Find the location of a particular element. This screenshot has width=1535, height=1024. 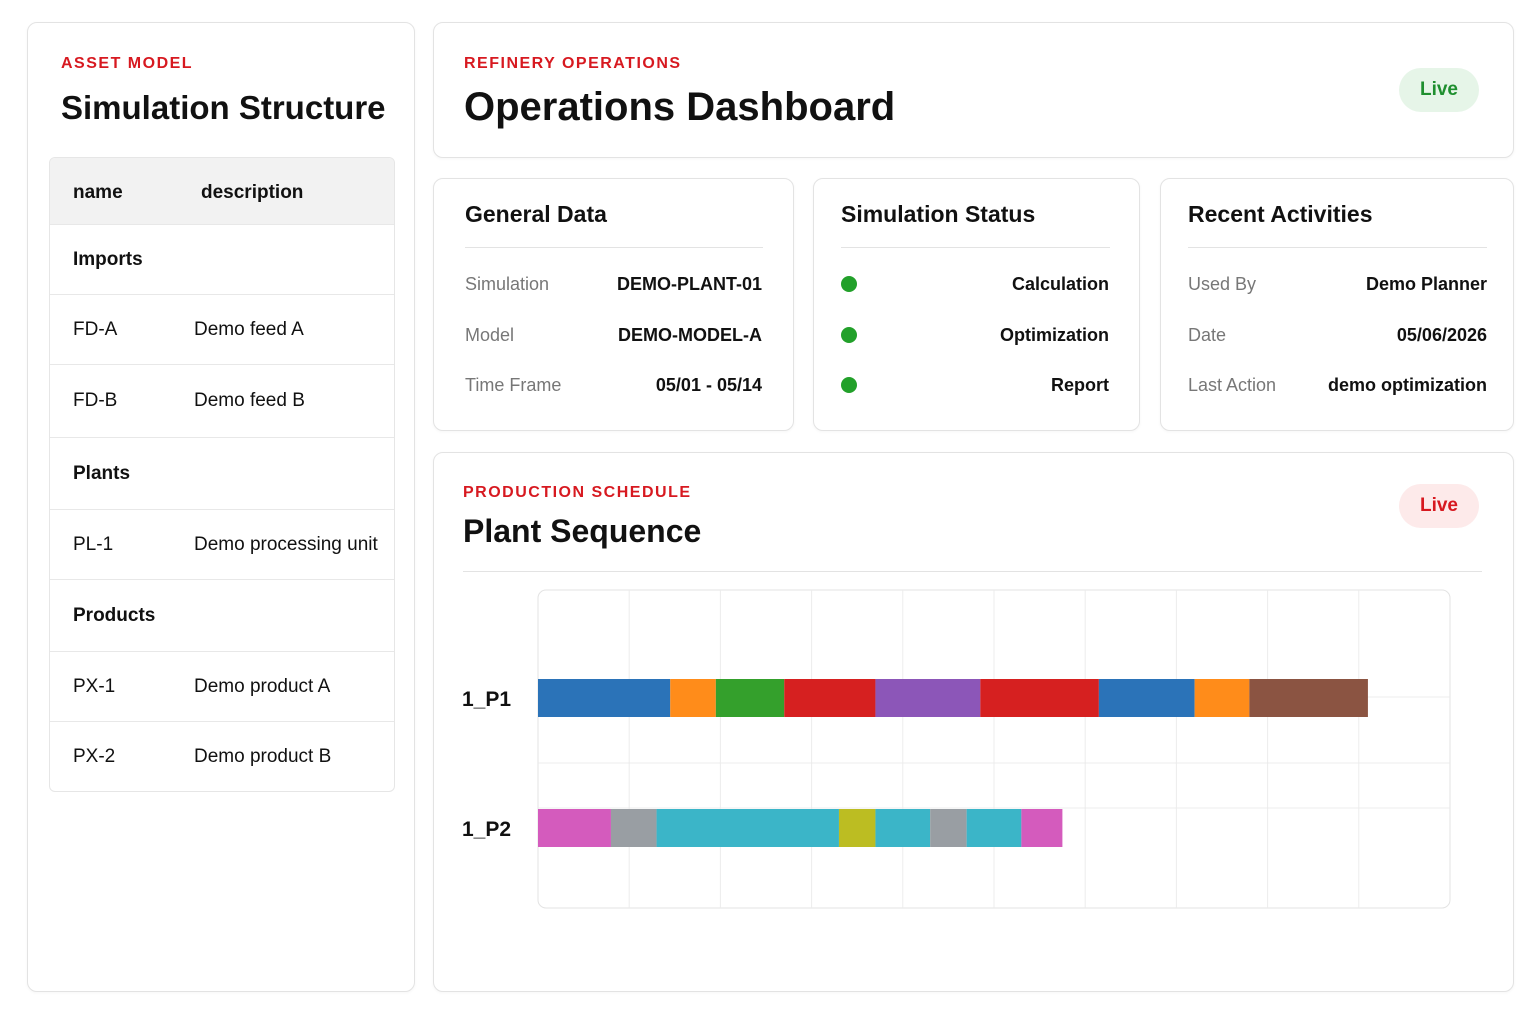

field-value: Demo Planner is located at coordinates (1426, 284).